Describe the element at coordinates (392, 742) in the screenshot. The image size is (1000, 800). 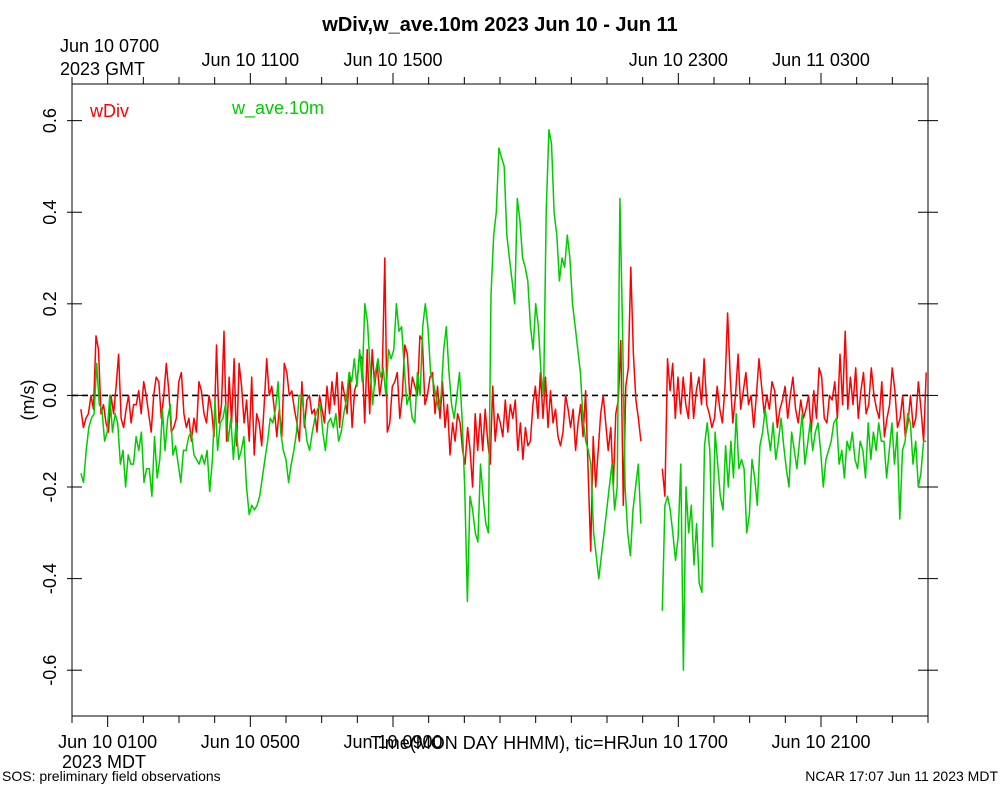
I see `x-tick-label-bottom: Jun 10 0900` at that location.